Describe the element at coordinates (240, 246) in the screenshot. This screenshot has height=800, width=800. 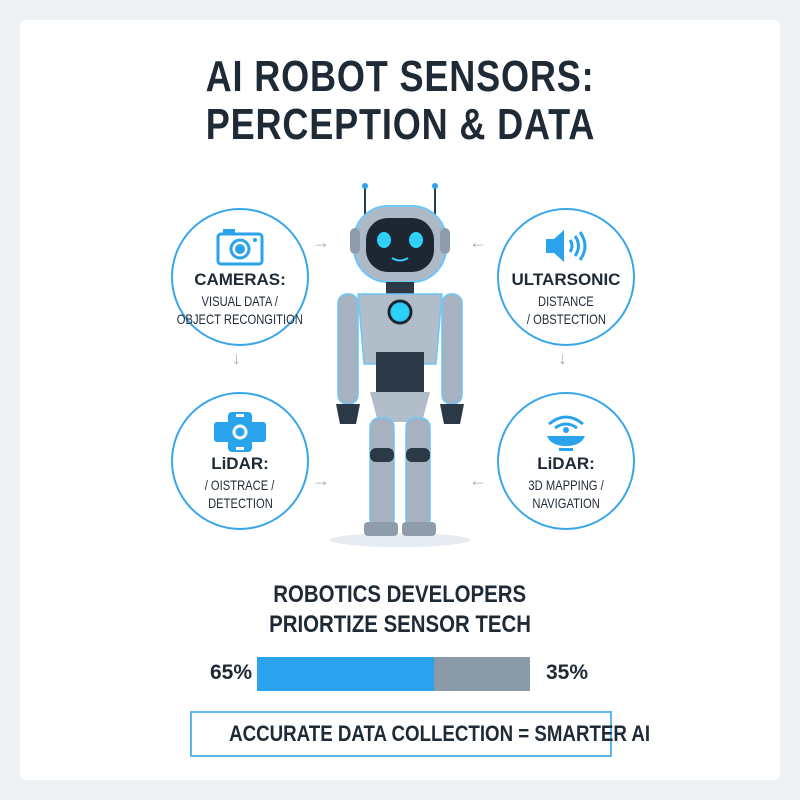
I see `camera-icon` at that location.